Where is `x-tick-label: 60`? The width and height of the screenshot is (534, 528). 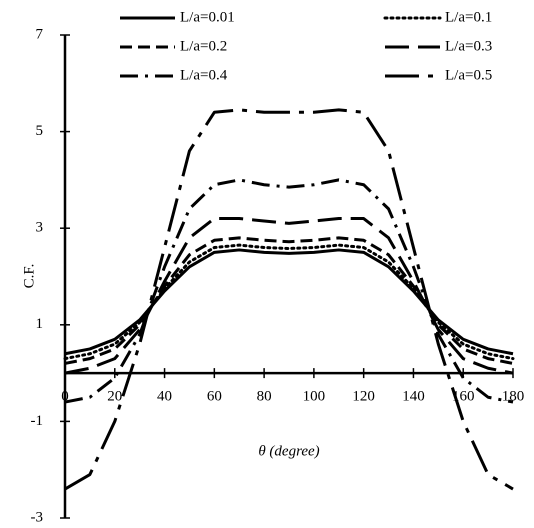
x-tick-label: 60 is located at coordinates (214, 397).